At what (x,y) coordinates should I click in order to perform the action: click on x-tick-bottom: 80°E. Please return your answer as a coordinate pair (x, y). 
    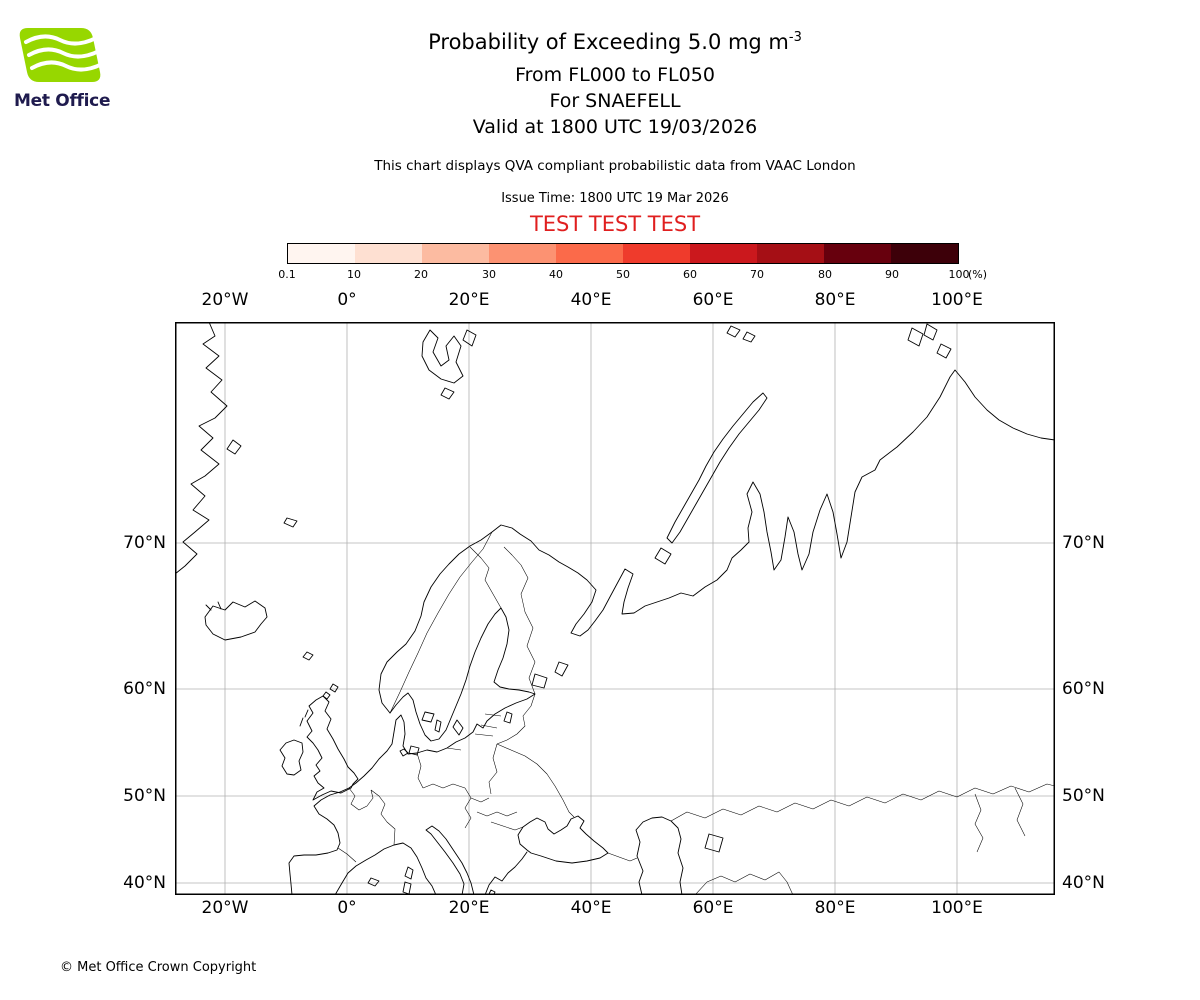
    Looking at the image, I should click on (835, 908).